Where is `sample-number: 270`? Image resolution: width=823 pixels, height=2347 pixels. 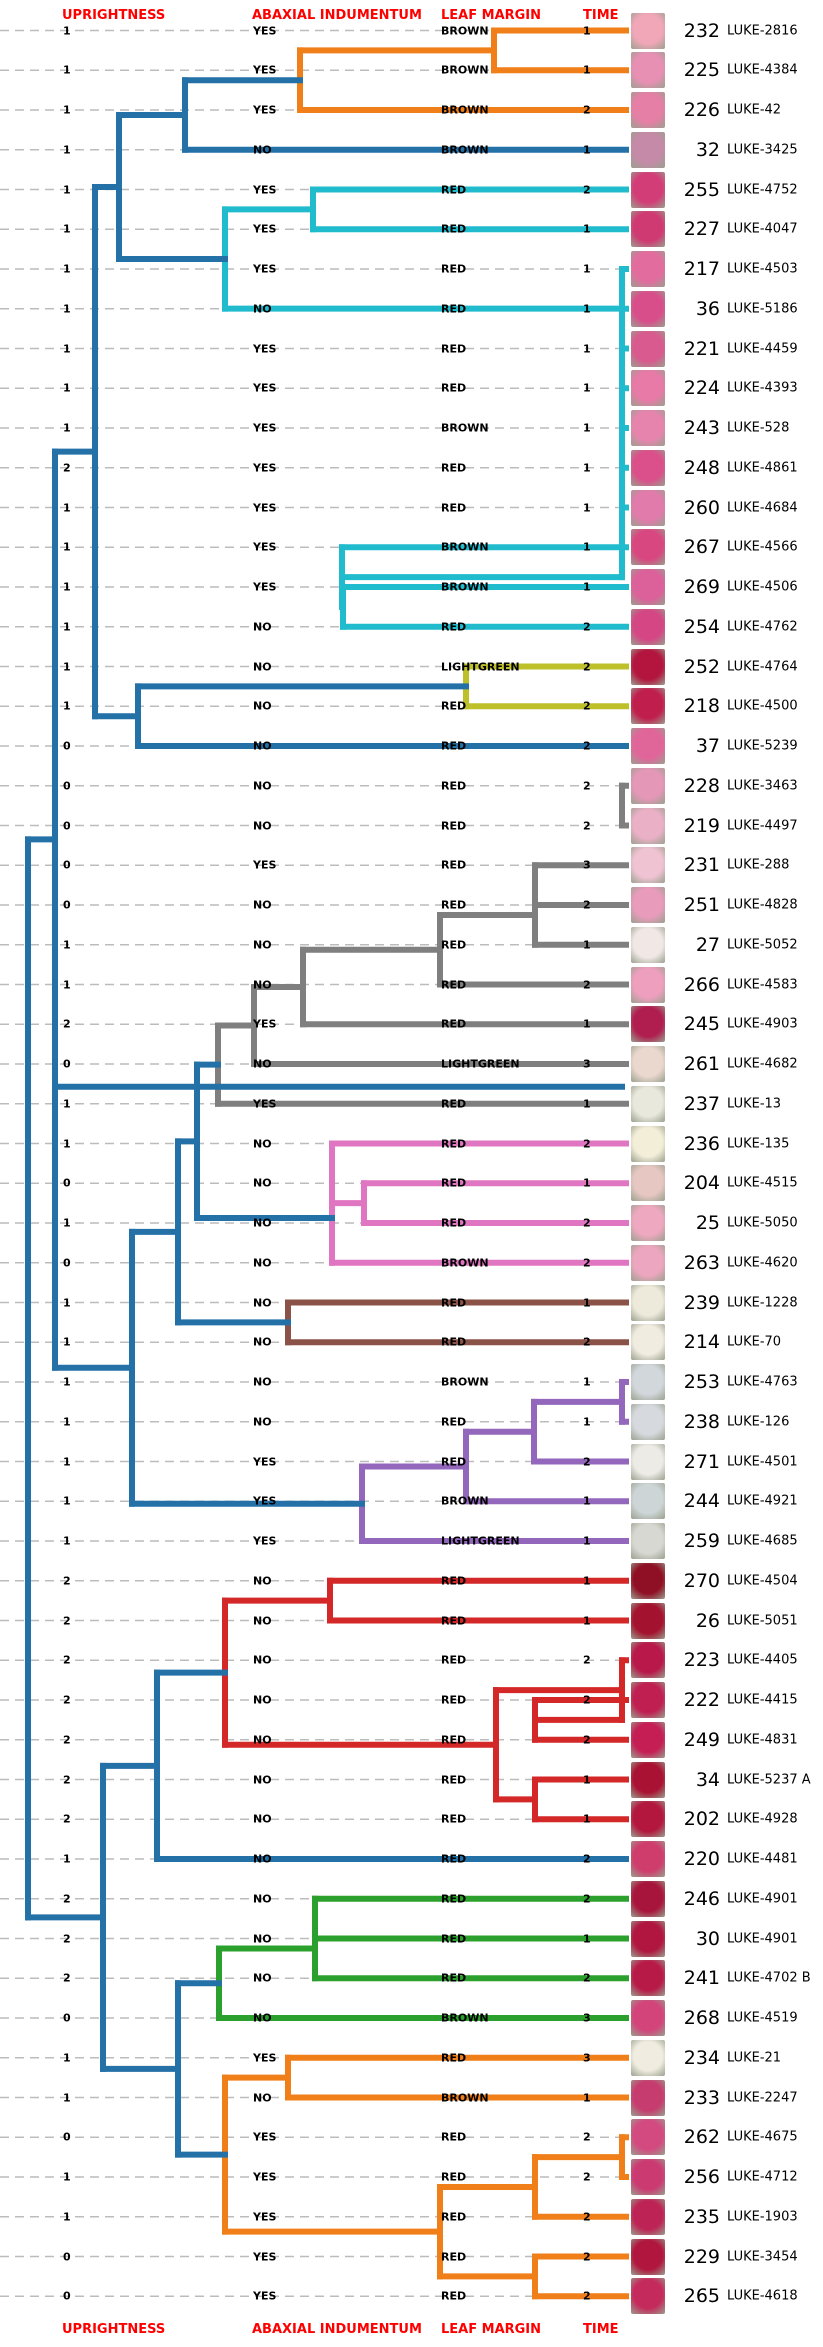
sample-number: 270 is located at coordinates (701, 1580).